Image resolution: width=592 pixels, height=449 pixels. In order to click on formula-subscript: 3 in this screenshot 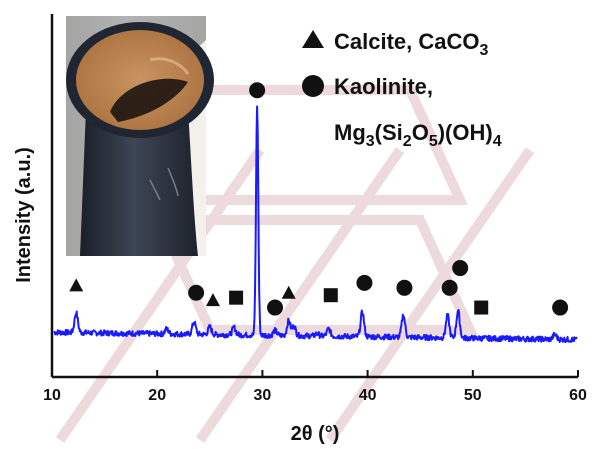, I will do `click(370, 141)`.